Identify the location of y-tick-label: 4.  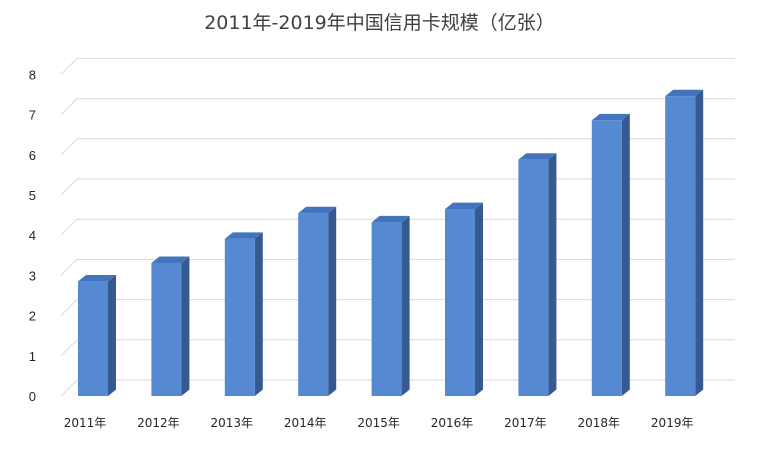
(32, 235).